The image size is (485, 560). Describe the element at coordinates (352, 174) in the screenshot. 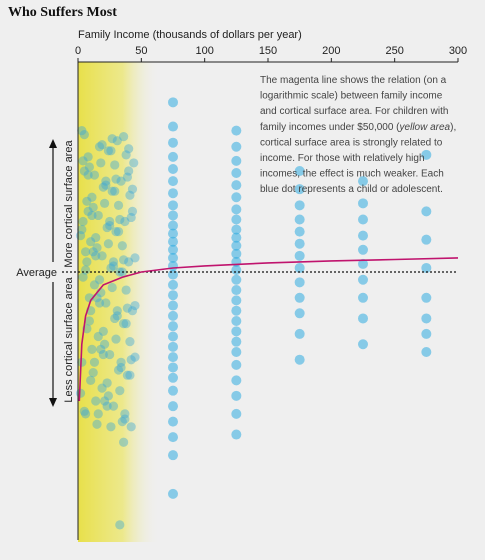

I see `annotation-line: incomes, the effect is much weaker. Each` at that location.